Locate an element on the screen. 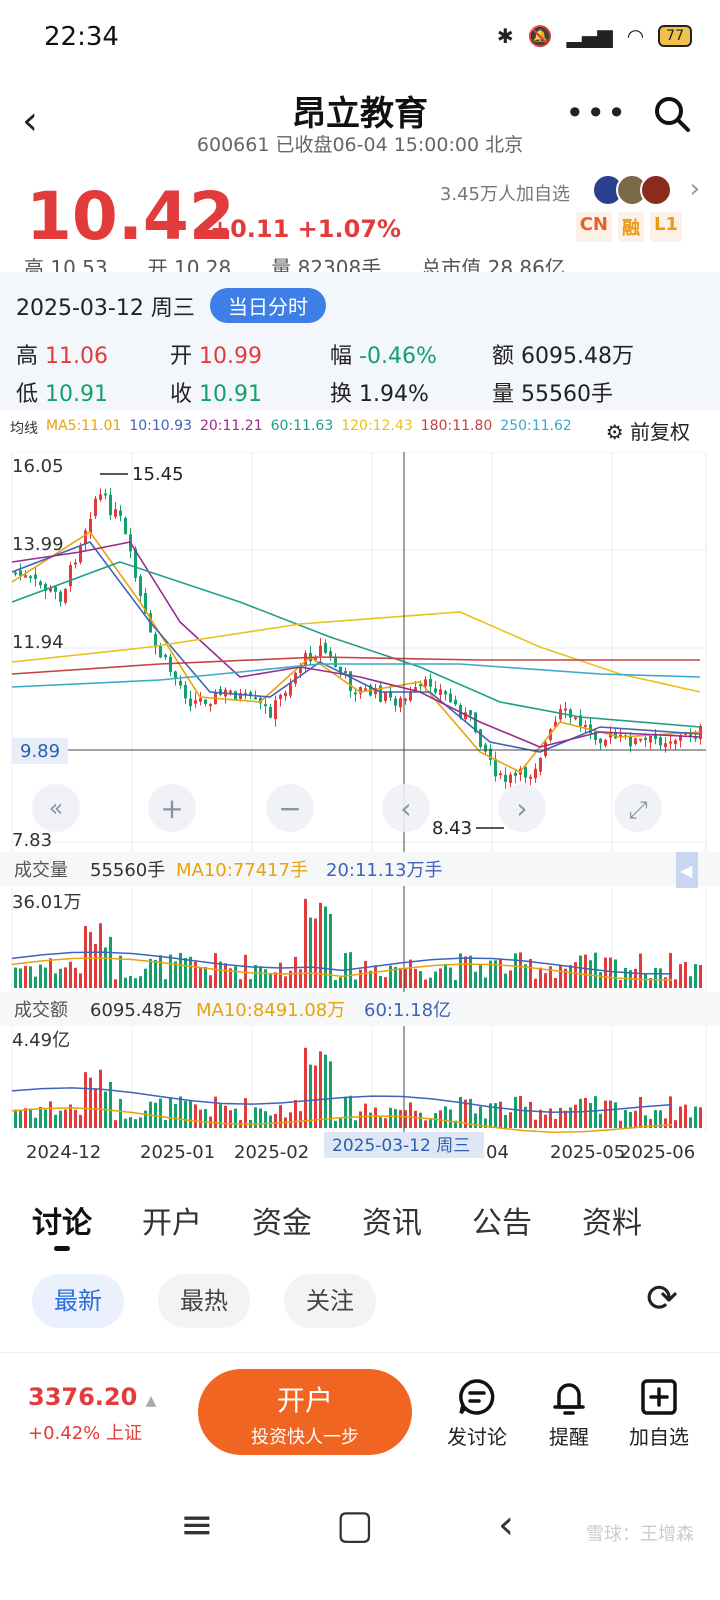 The image size is (720, 1600). chip-latest: 最新 is located at coordinates (78, 1301).